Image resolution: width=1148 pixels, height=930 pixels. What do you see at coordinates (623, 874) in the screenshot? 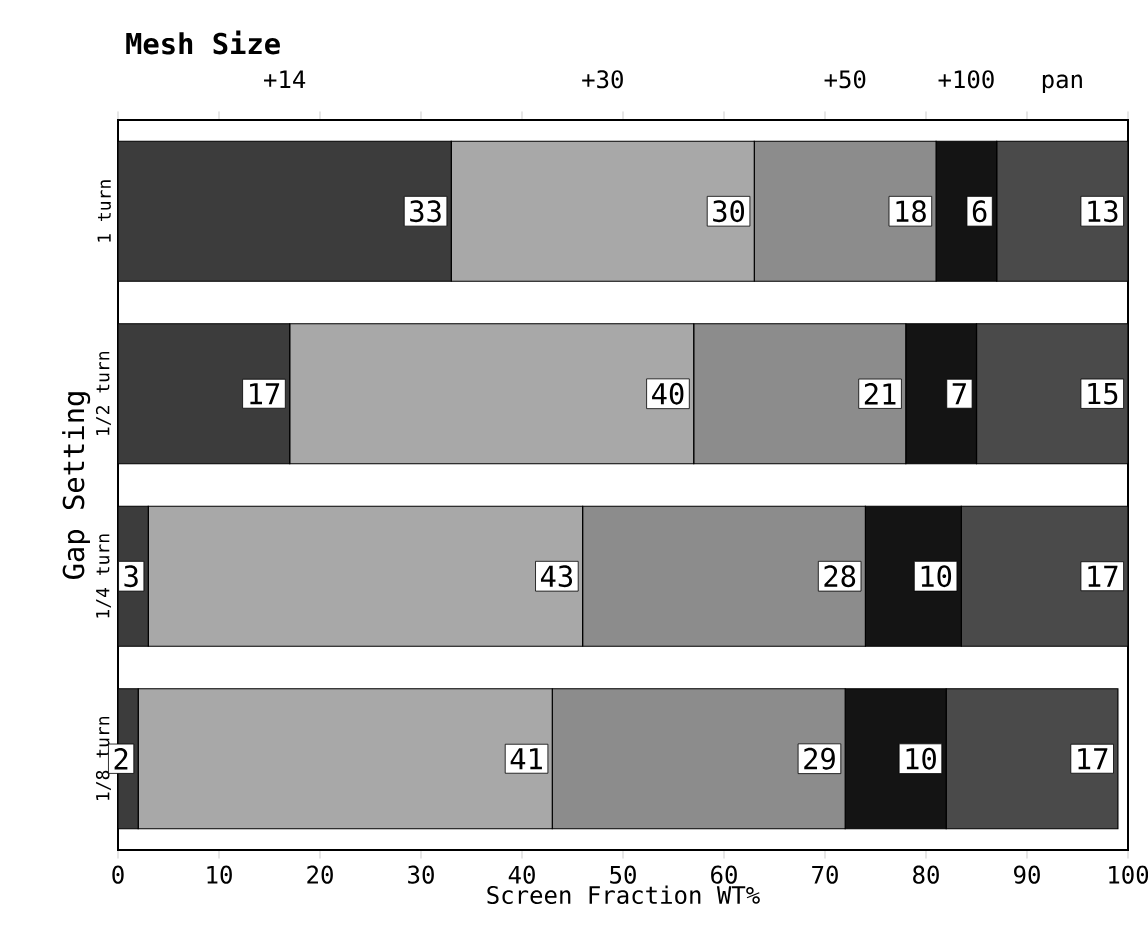
I see `x-tick-label: 50` at bounding box center [623, 874].